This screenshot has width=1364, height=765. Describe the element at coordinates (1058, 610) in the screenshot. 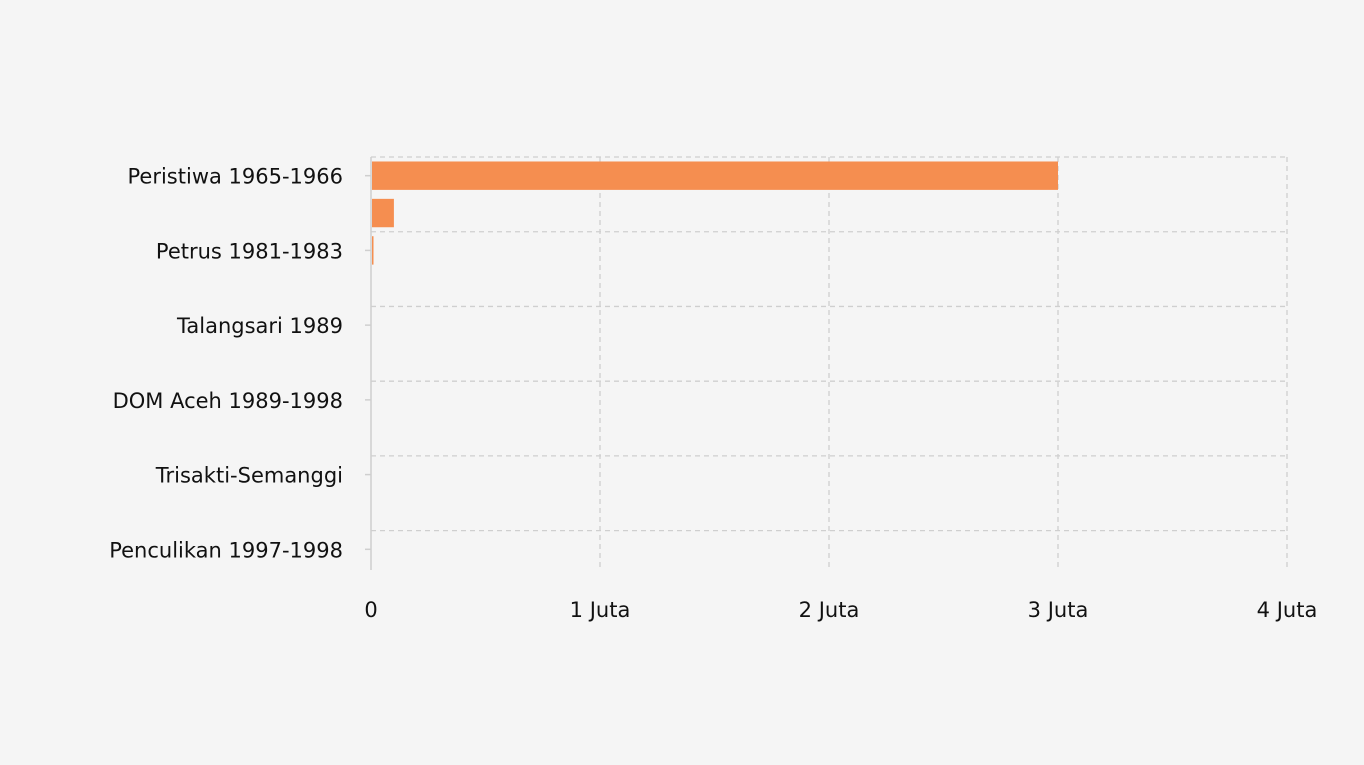

I see `x-tick-label: 3 Juta` at that location.